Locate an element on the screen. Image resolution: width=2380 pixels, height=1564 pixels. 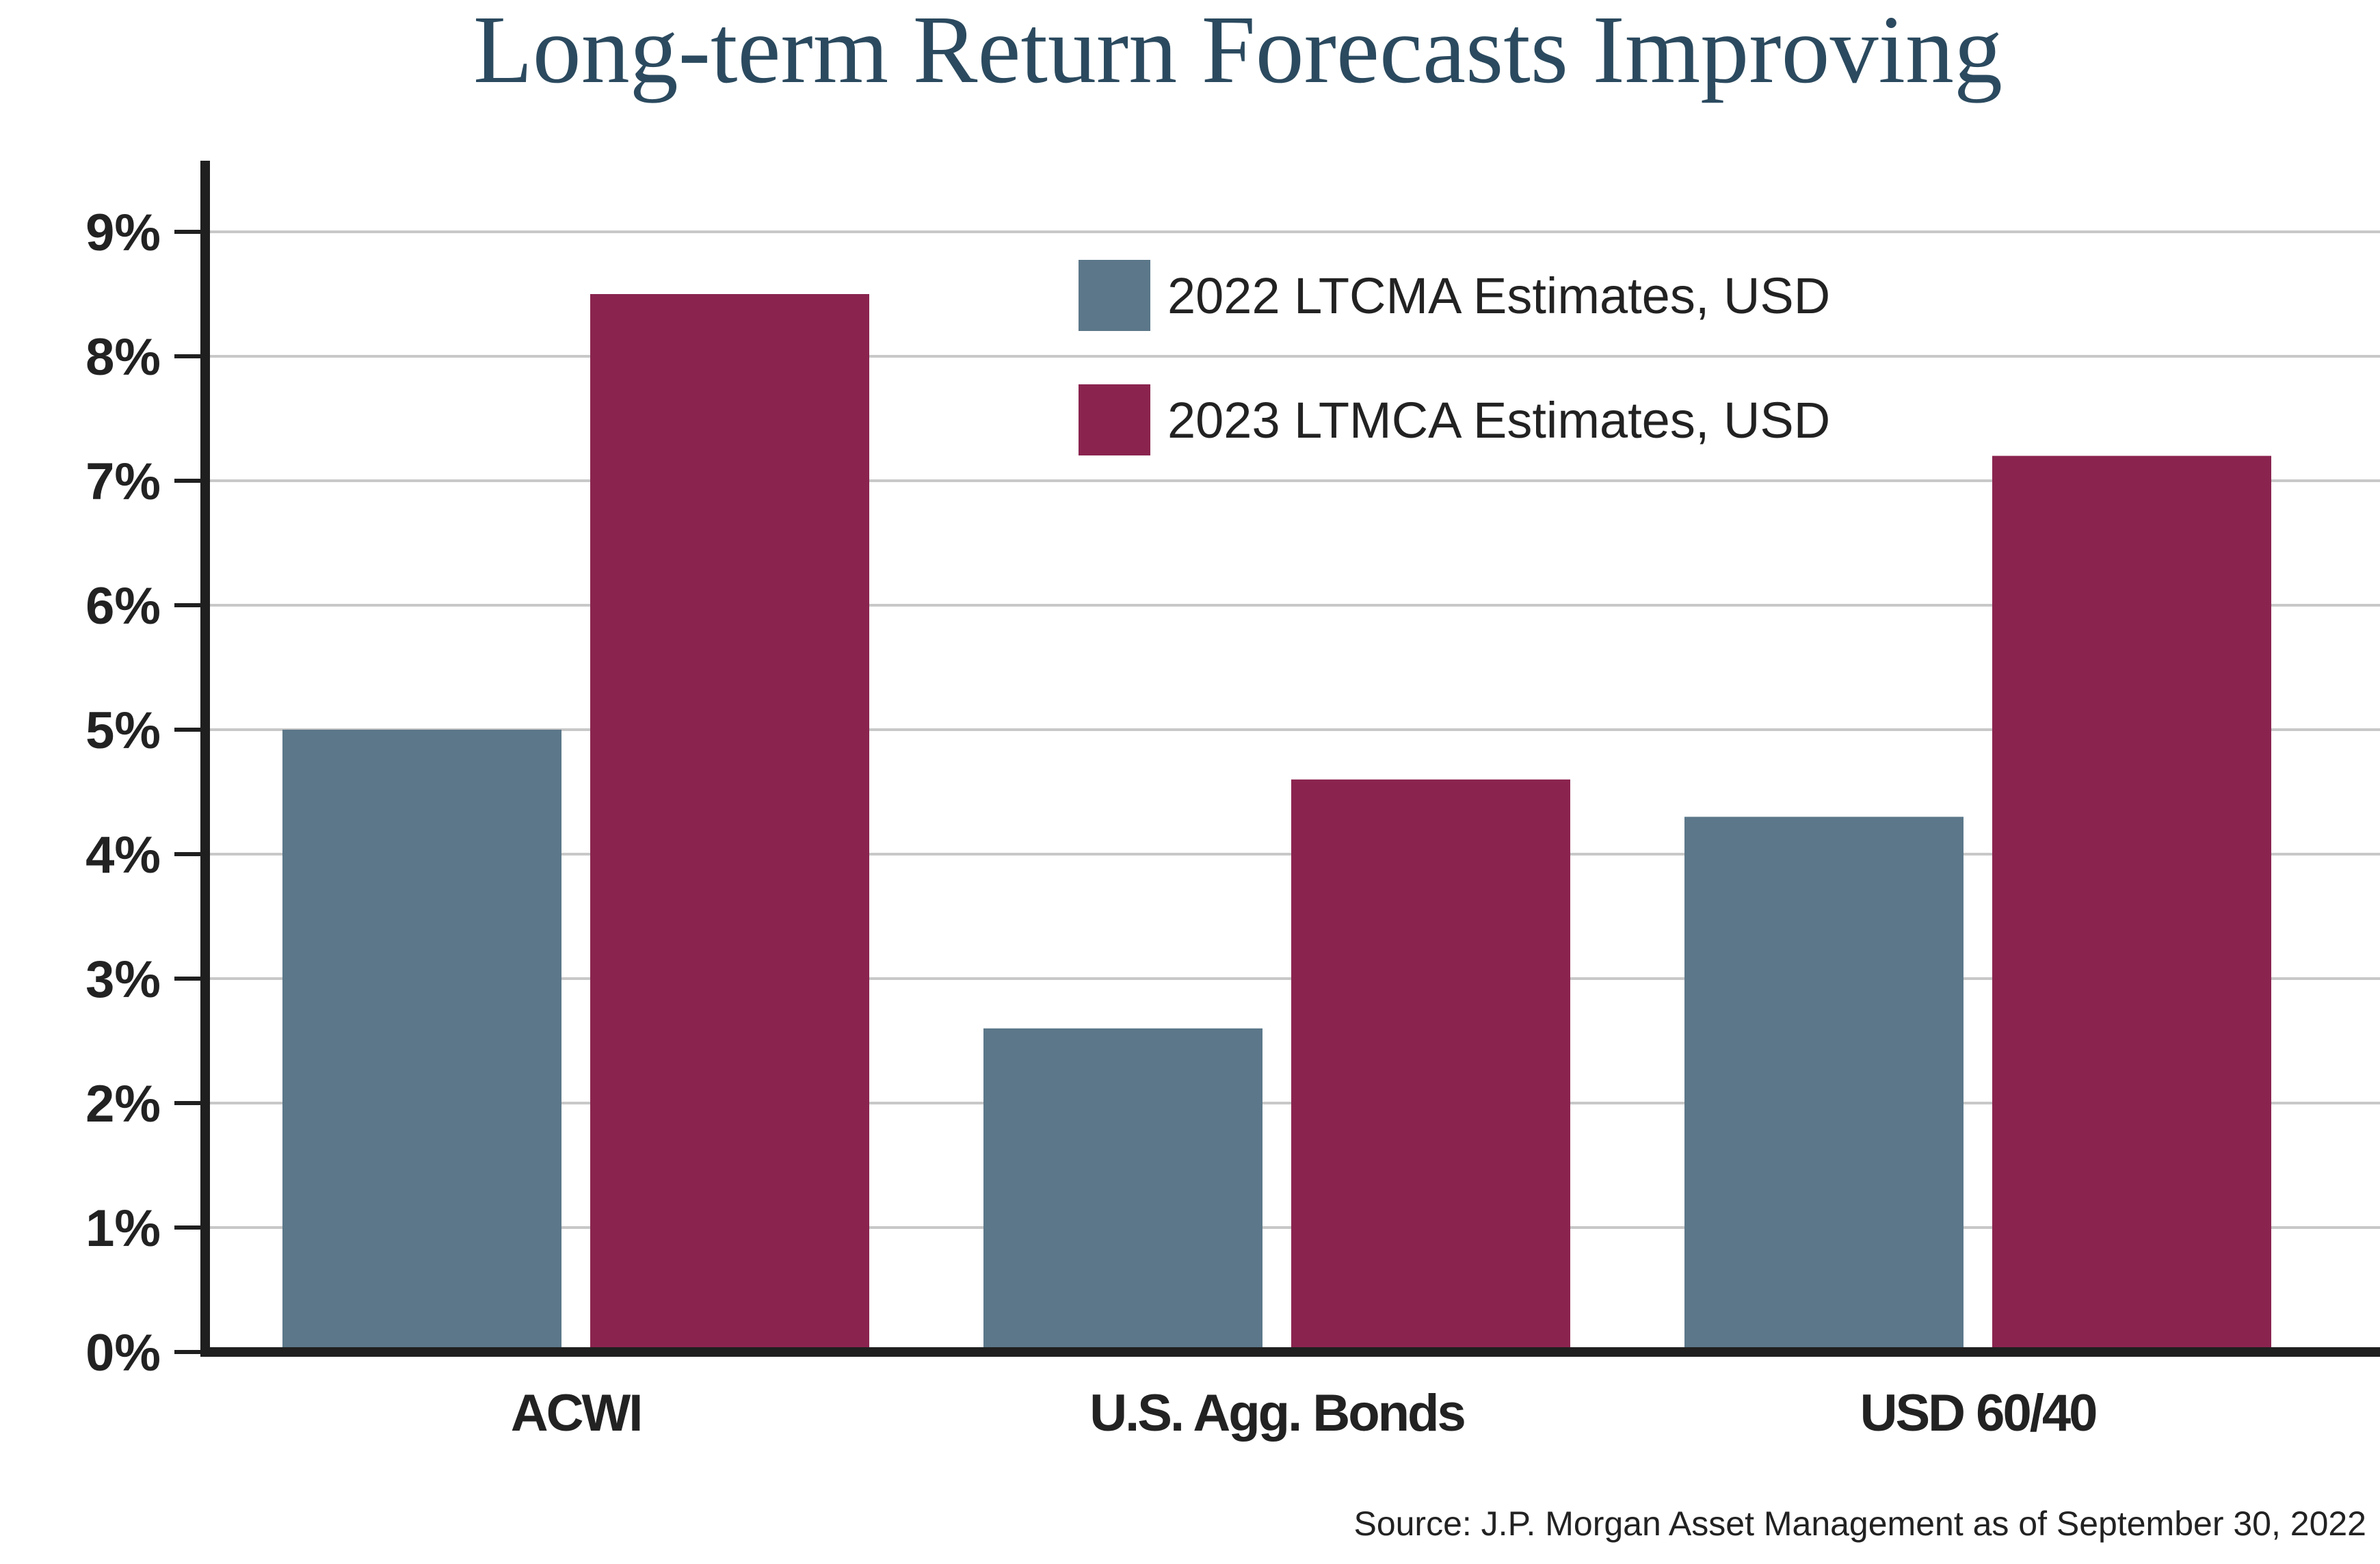
x-tick-label: U.S. Agg. Bonds is located at coordinates (1276, 1413).